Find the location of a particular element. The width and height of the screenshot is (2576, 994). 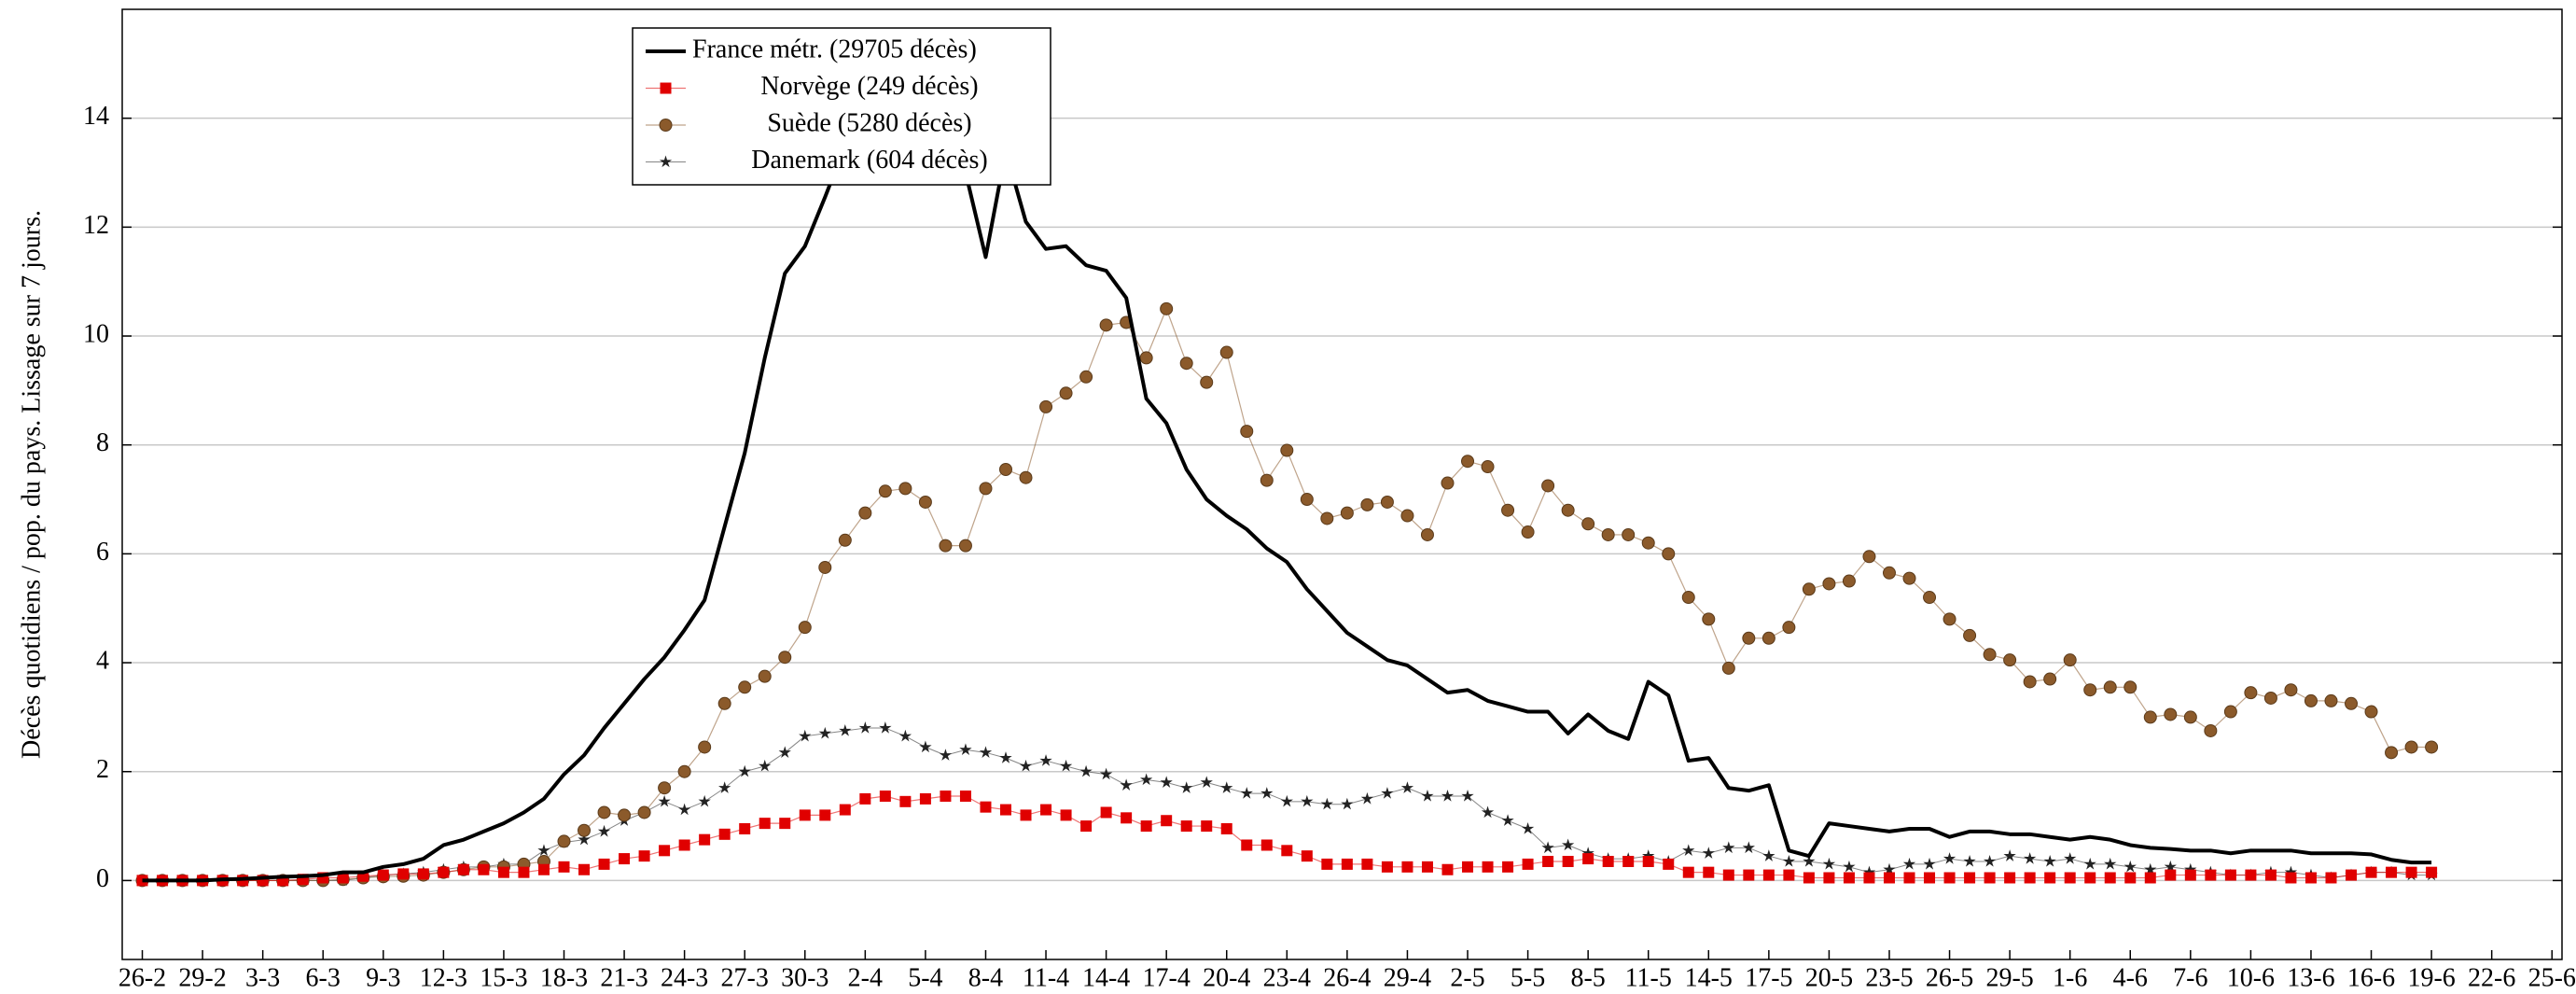

x-tick-label: 8-5 is located at coordinates (1587, 977).